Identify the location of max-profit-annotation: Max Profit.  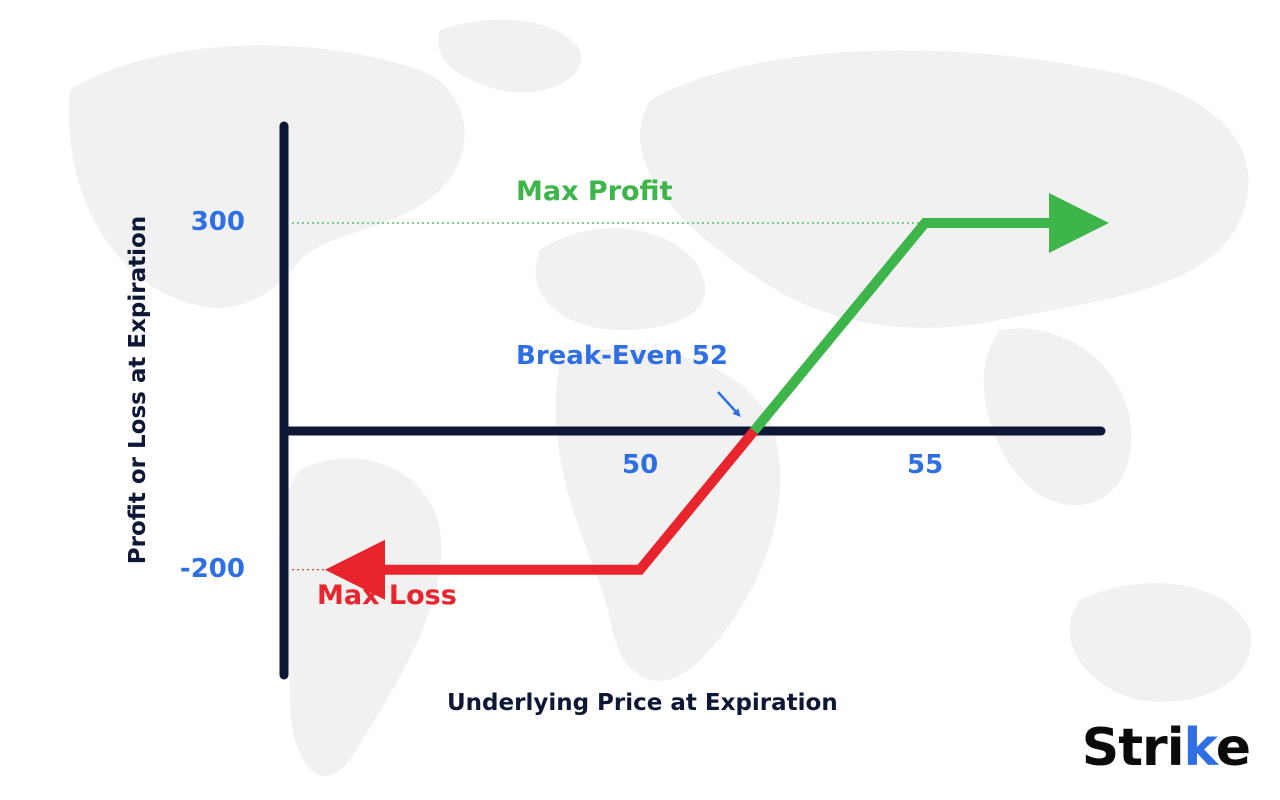
(594, 191).